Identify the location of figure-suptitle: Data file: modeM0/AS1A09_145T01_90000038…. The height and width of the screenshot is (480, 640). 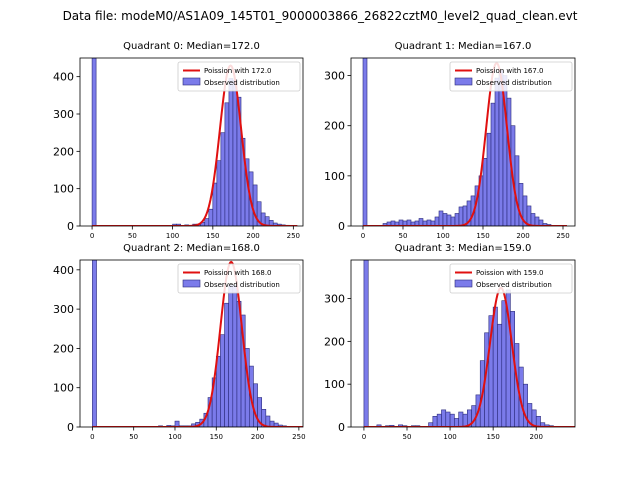
(320, 16).